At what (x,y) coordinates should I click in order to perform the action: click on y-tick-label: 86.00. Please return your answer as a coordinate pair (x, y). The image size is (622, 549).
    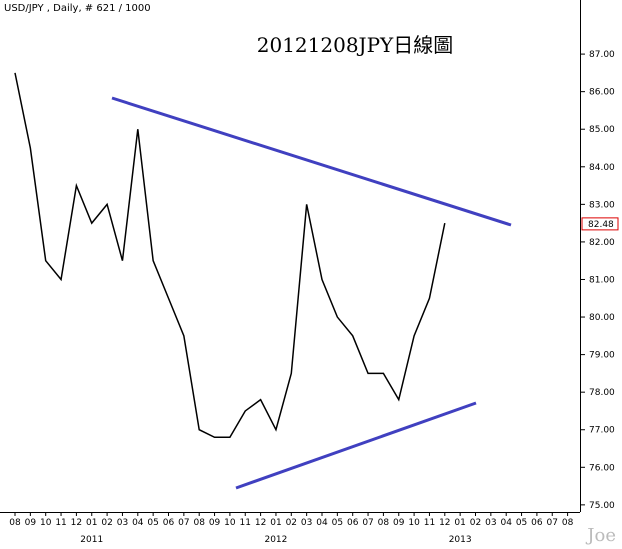
    Looking at the image, I should click on (602, 93).